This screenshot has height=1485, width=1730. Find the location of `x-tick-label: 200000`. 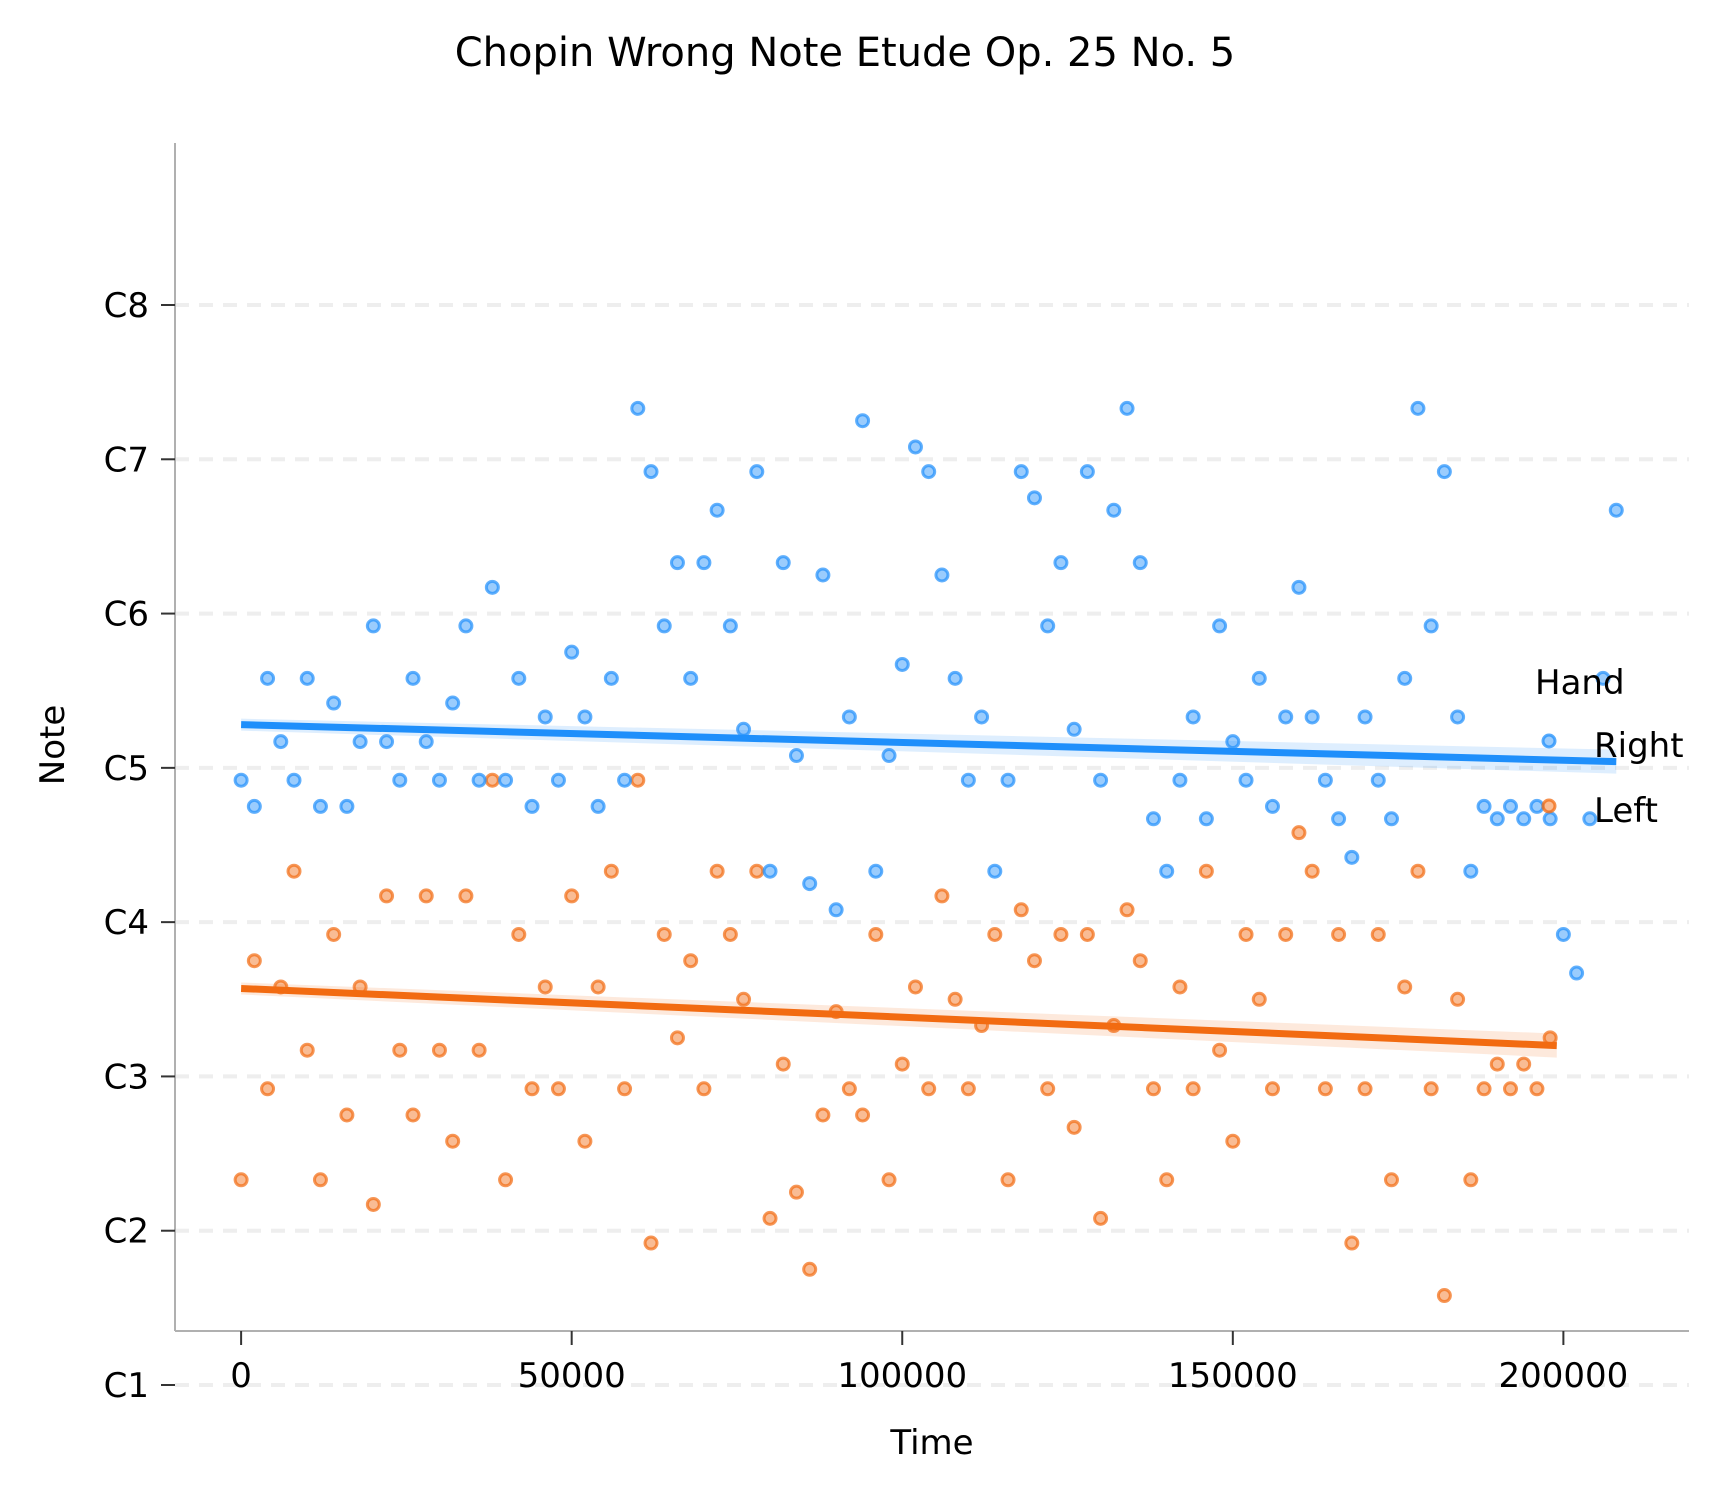

x-tick-label: 200000 is located at coordinates (1563, 1376).